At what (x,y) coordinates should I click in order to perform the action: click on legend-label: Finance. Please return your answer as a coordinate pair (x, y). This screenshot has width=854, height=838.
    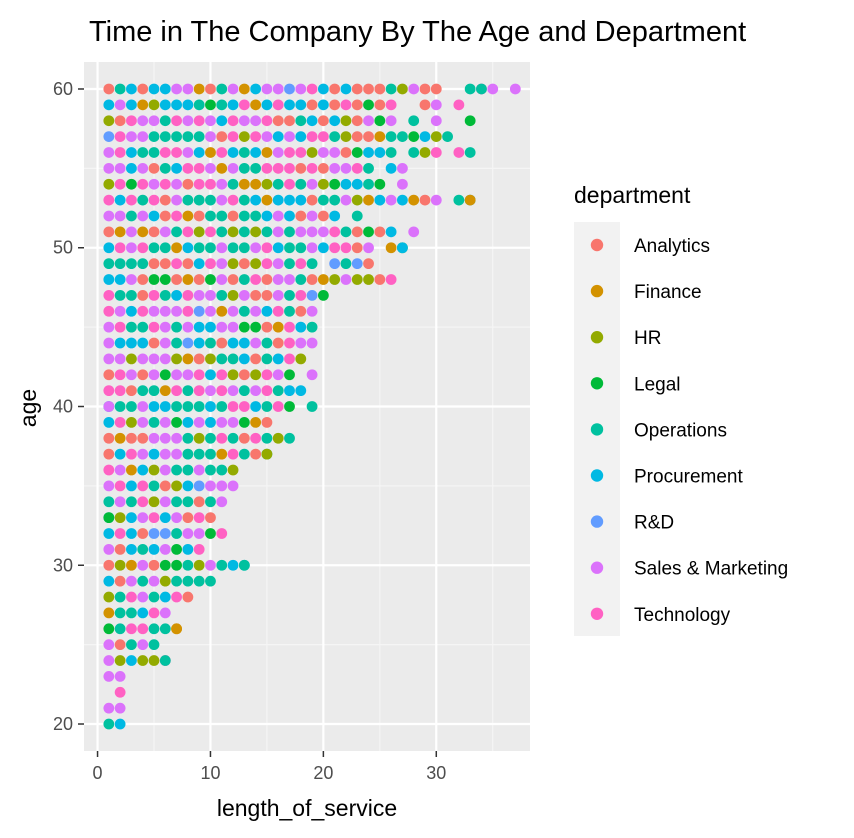
    Looking at the image, I should click on (668, 292).